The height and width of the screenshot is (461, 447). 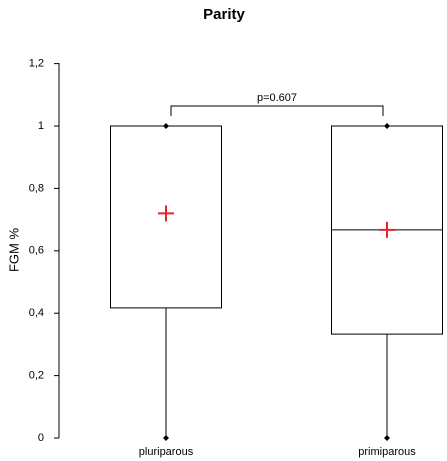 What do you see at coordinates (36, 251) in the screenshot?
I see `y-tick-label: 0,6` at bounding box center [36, 251].